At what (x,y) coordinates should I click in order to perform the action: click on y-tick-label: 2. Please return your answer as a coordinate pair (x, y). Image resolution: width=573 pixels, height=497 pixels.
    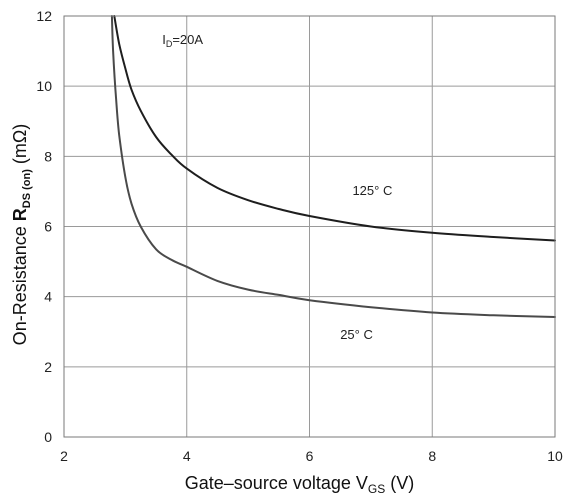
    Looking at the image, I should click on (48, 367).